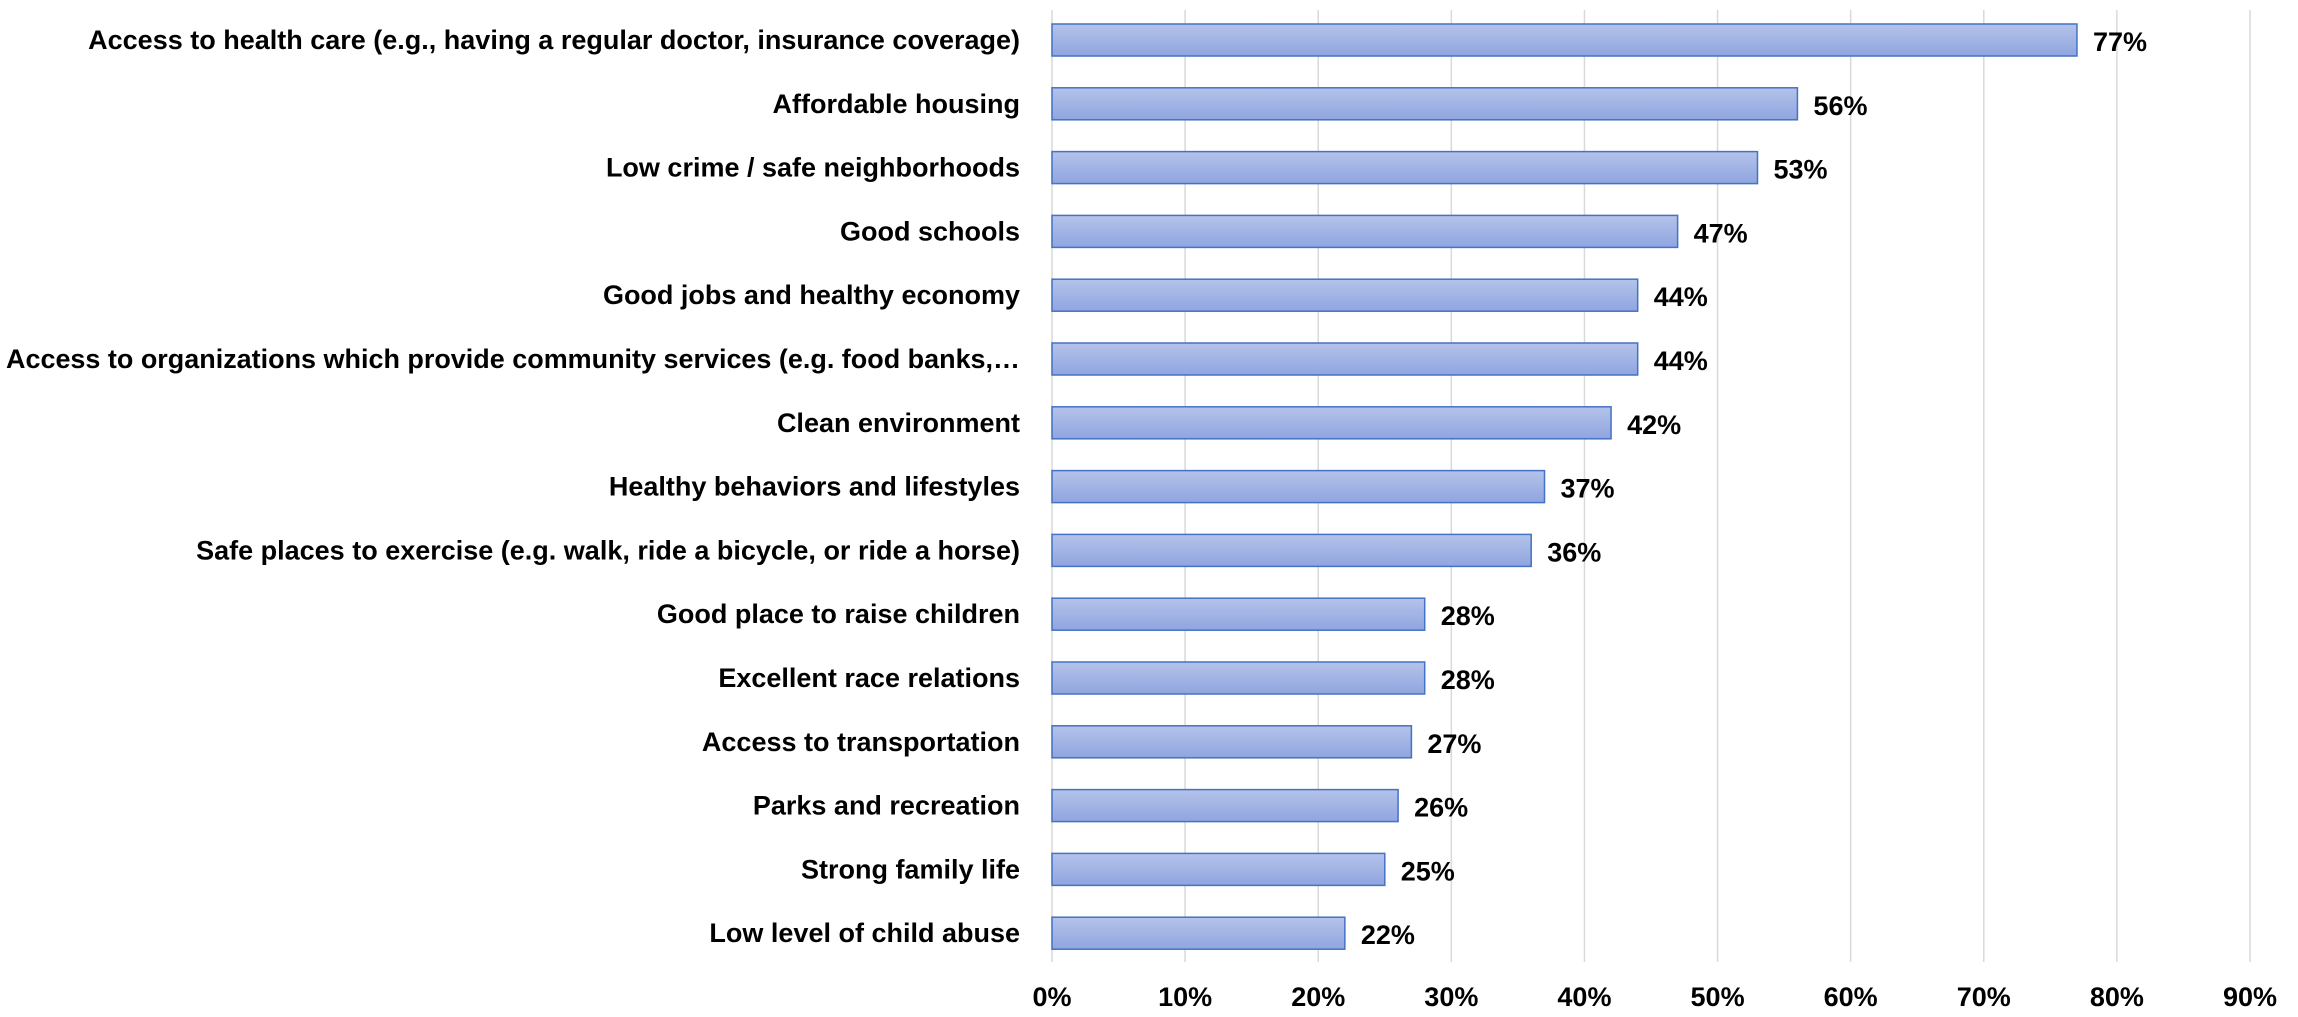 This screenshot has height=1017, width=2298. Describe the element at coordinates (896, 104) in the screenshot. I see `category-label: Affordable housing` at that location.